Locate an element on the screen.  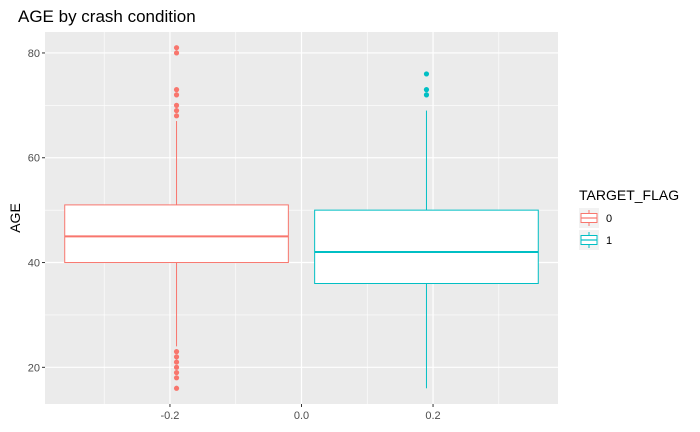
x-axis-ticks: -0.2 0.0 0.2 is located at coordinates (300, 413).